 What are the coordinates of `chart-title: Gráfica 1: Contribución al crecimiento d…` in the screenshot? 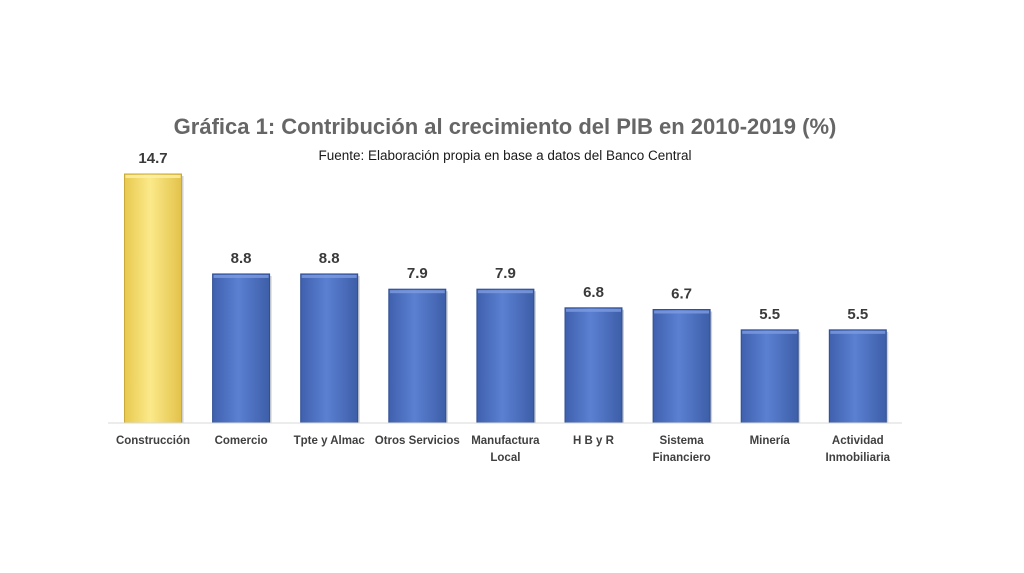 It's located at (505, 126).